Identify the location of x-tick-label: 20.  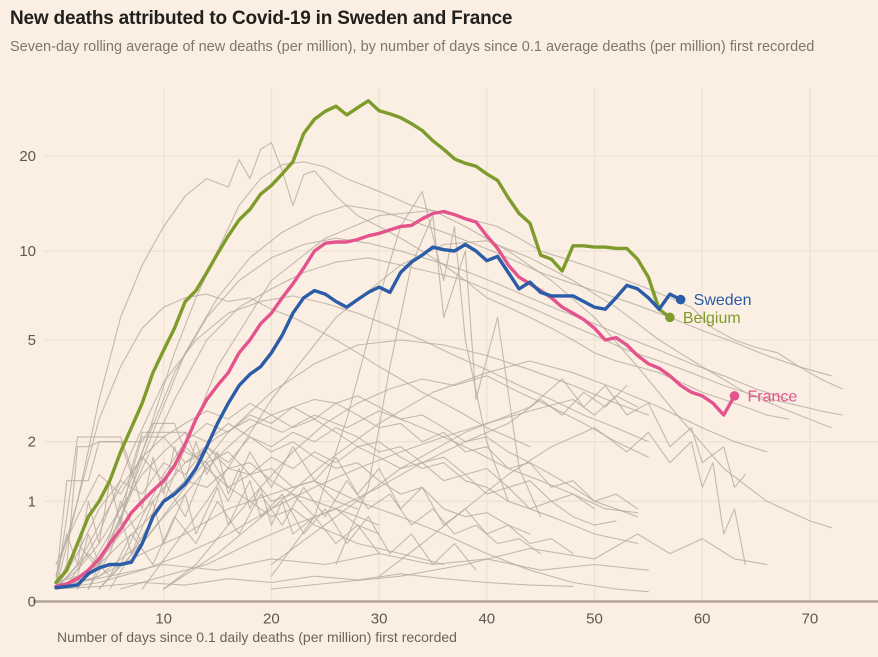
(271, 619).